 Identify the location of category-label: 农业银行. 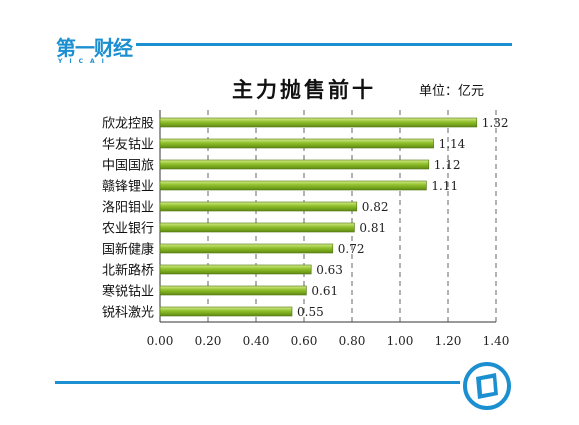
(128, 229).